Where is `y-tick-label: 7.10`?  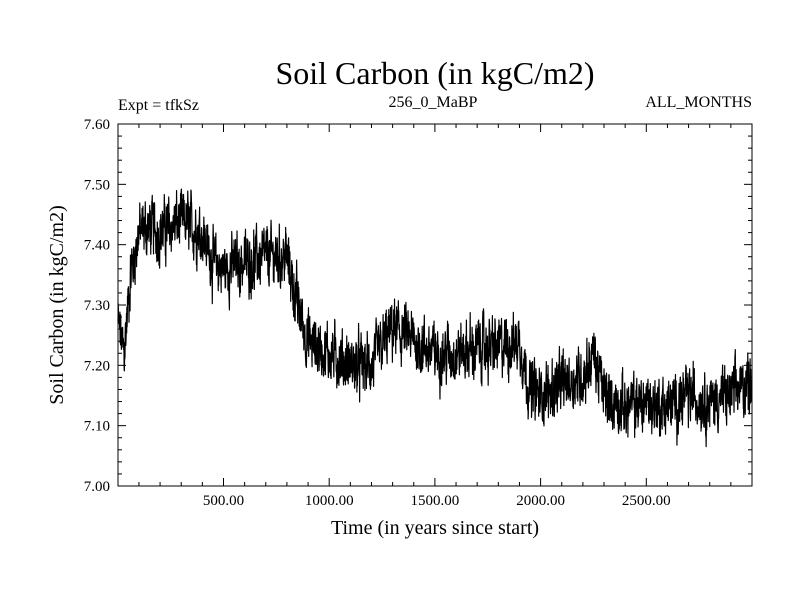 y-tick-label: 7.10 is located at coordinates (97, 427).